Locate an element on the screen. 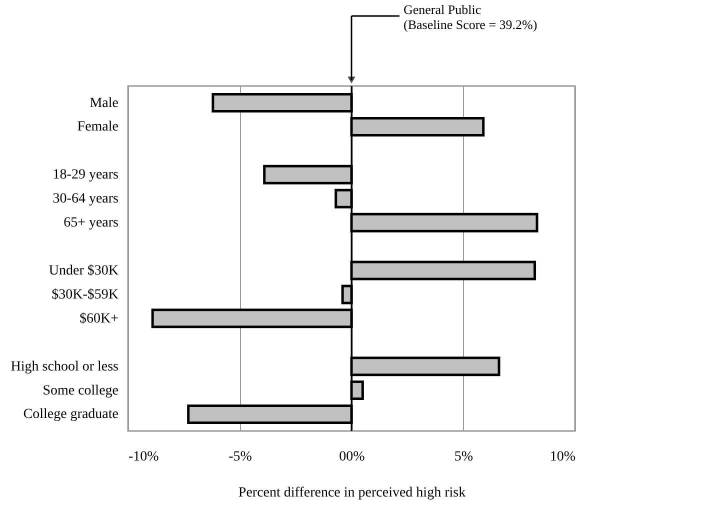 This screenshot has height=524, width=713. y-tick-label: 18-29 years is located at coordinates (85, 175).